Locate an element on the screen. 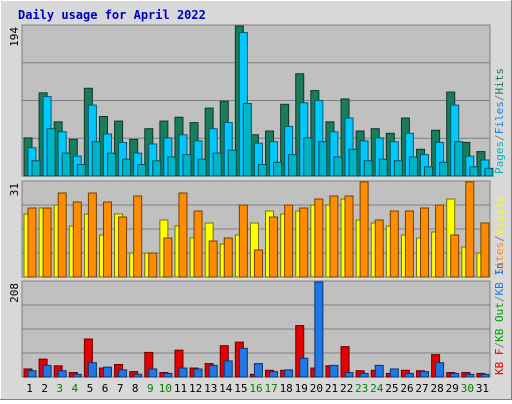  y-max-label: 194 is located at coordinates (14, 37).